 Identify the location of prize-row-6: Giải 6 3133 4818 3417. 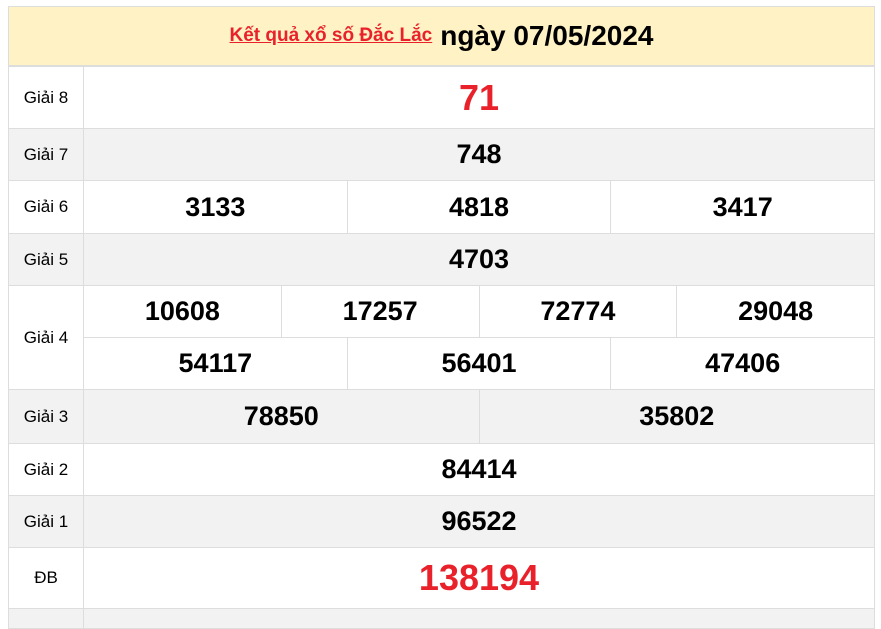
(441, 207).